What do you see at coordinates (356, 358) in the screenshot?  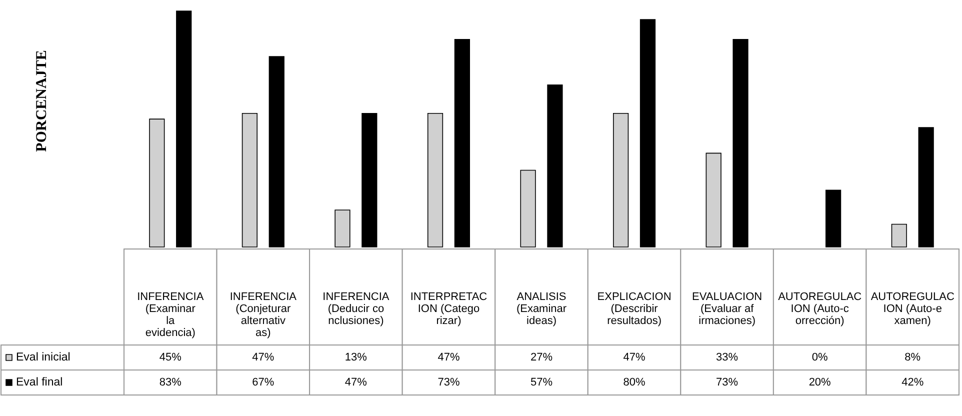 I see `data-label: 13%` at bounding box center [356, 358].